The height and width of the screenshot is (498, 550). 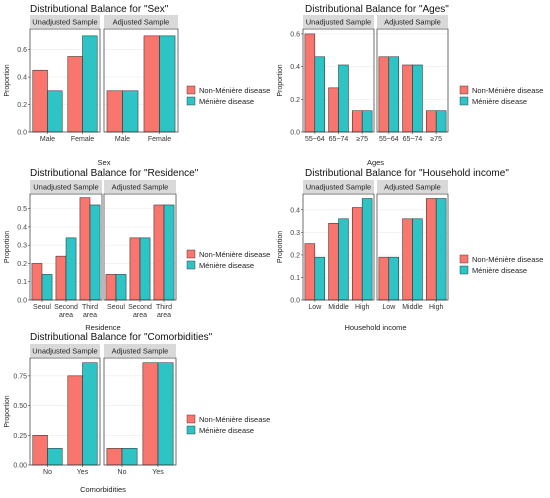 I want to click on facet-panel: Adjusted Sample No Yes, so click(x=140, y=410).